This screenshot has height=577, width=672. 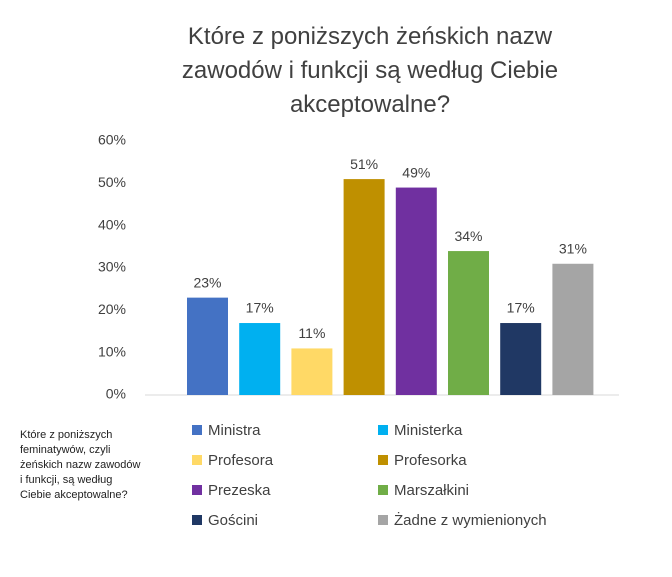 What do you see at coordinates (112, 309) in the screenshot?
I see `y-tick-label: 20%` at bounding box center [112, 309].